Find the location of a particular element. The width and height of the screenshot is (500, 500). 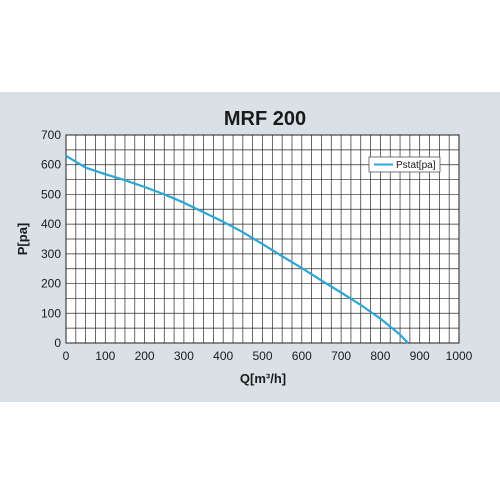

y-tick-label: 200 is located at coordinates (51, 284).